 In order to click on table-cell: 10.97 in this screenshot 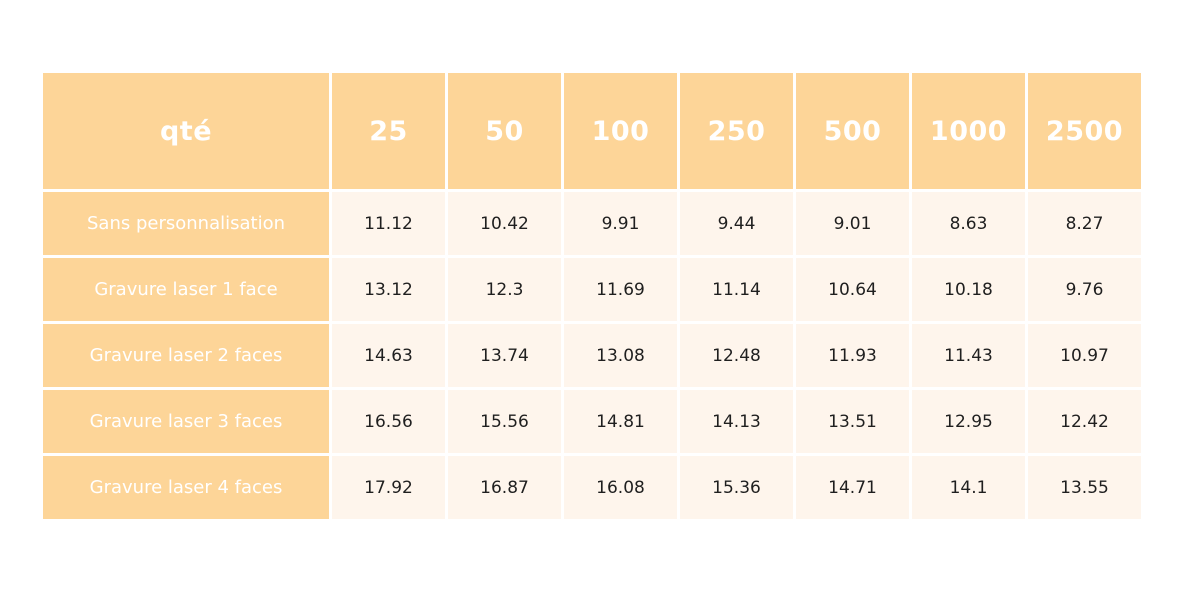, I will do `click(1084, 355)`.